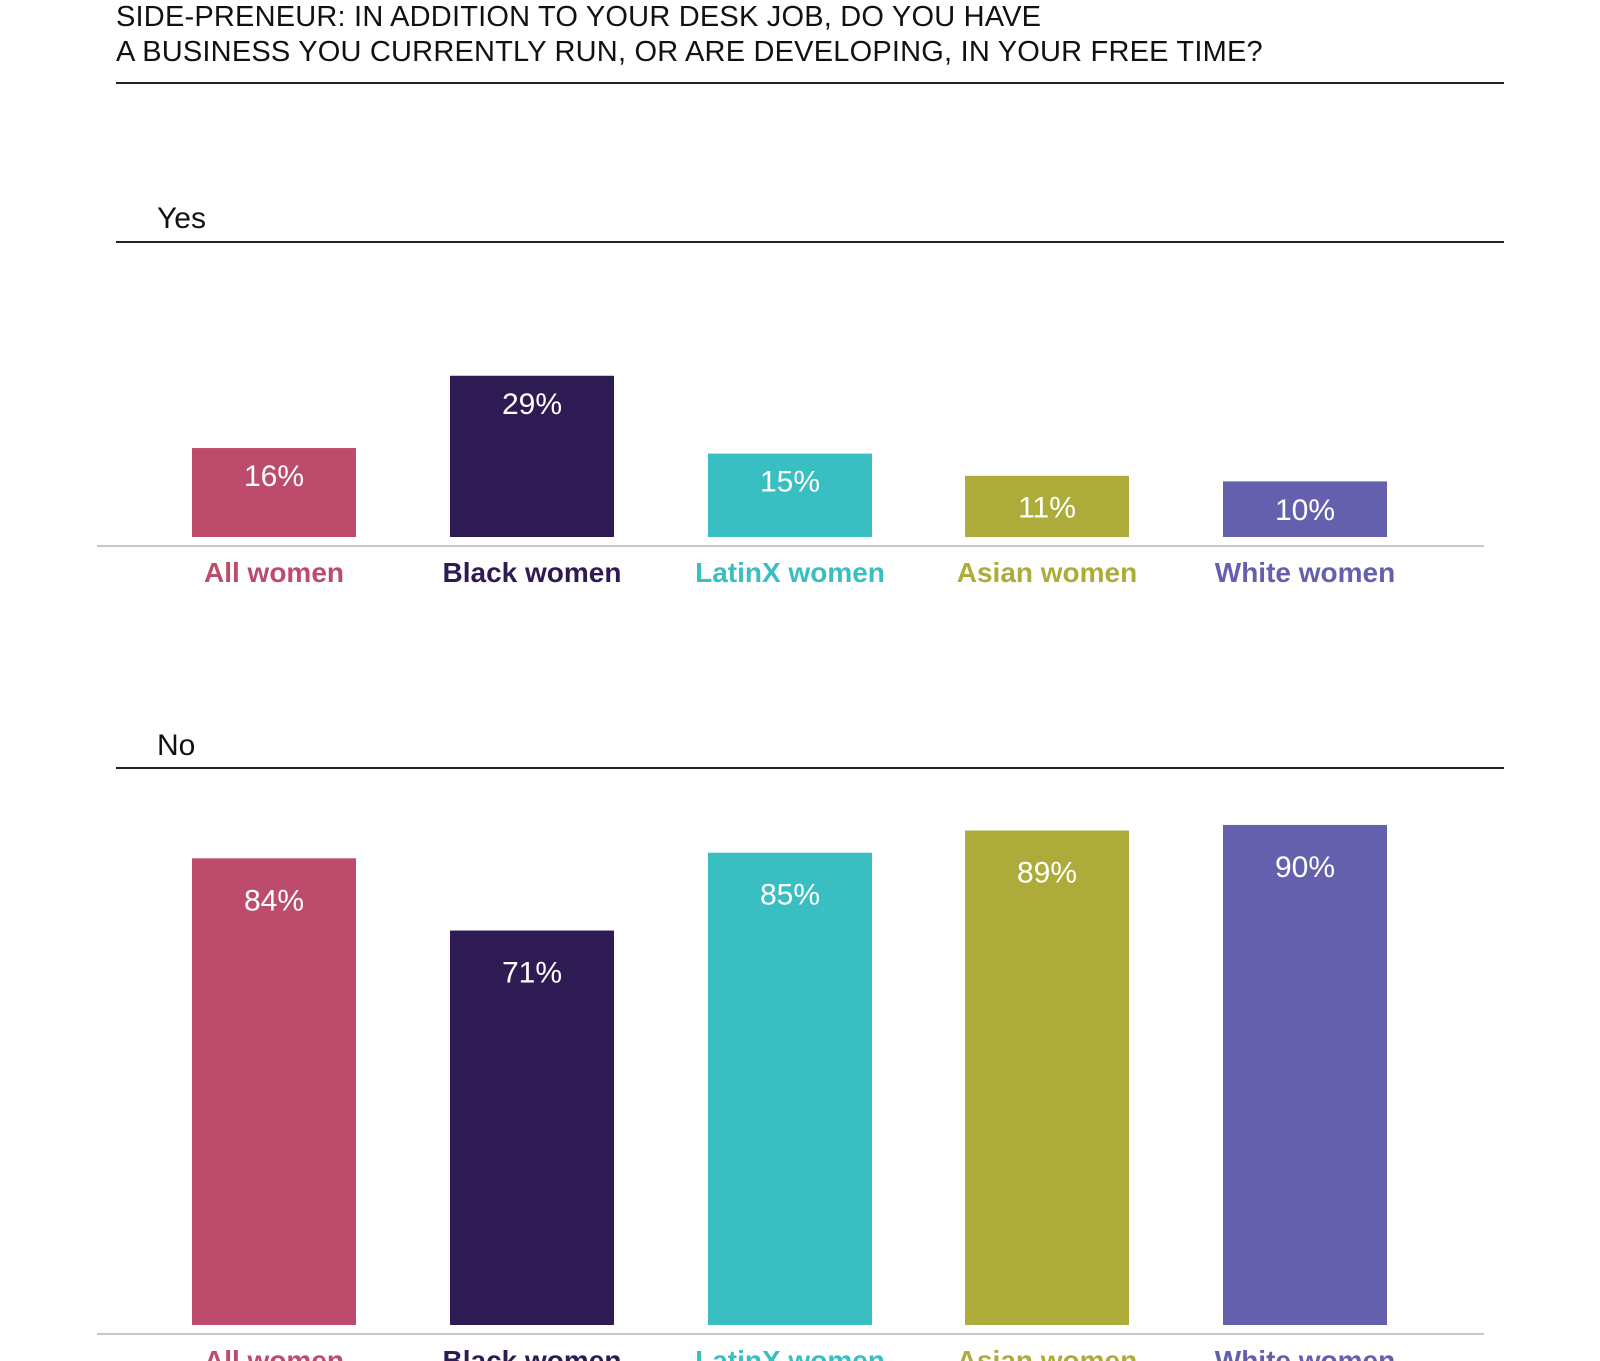  What do you see at coordinates (790, 1088) in the screenshot?
I see `bar-no-latinx-women` at bounding box center [790, 1088].